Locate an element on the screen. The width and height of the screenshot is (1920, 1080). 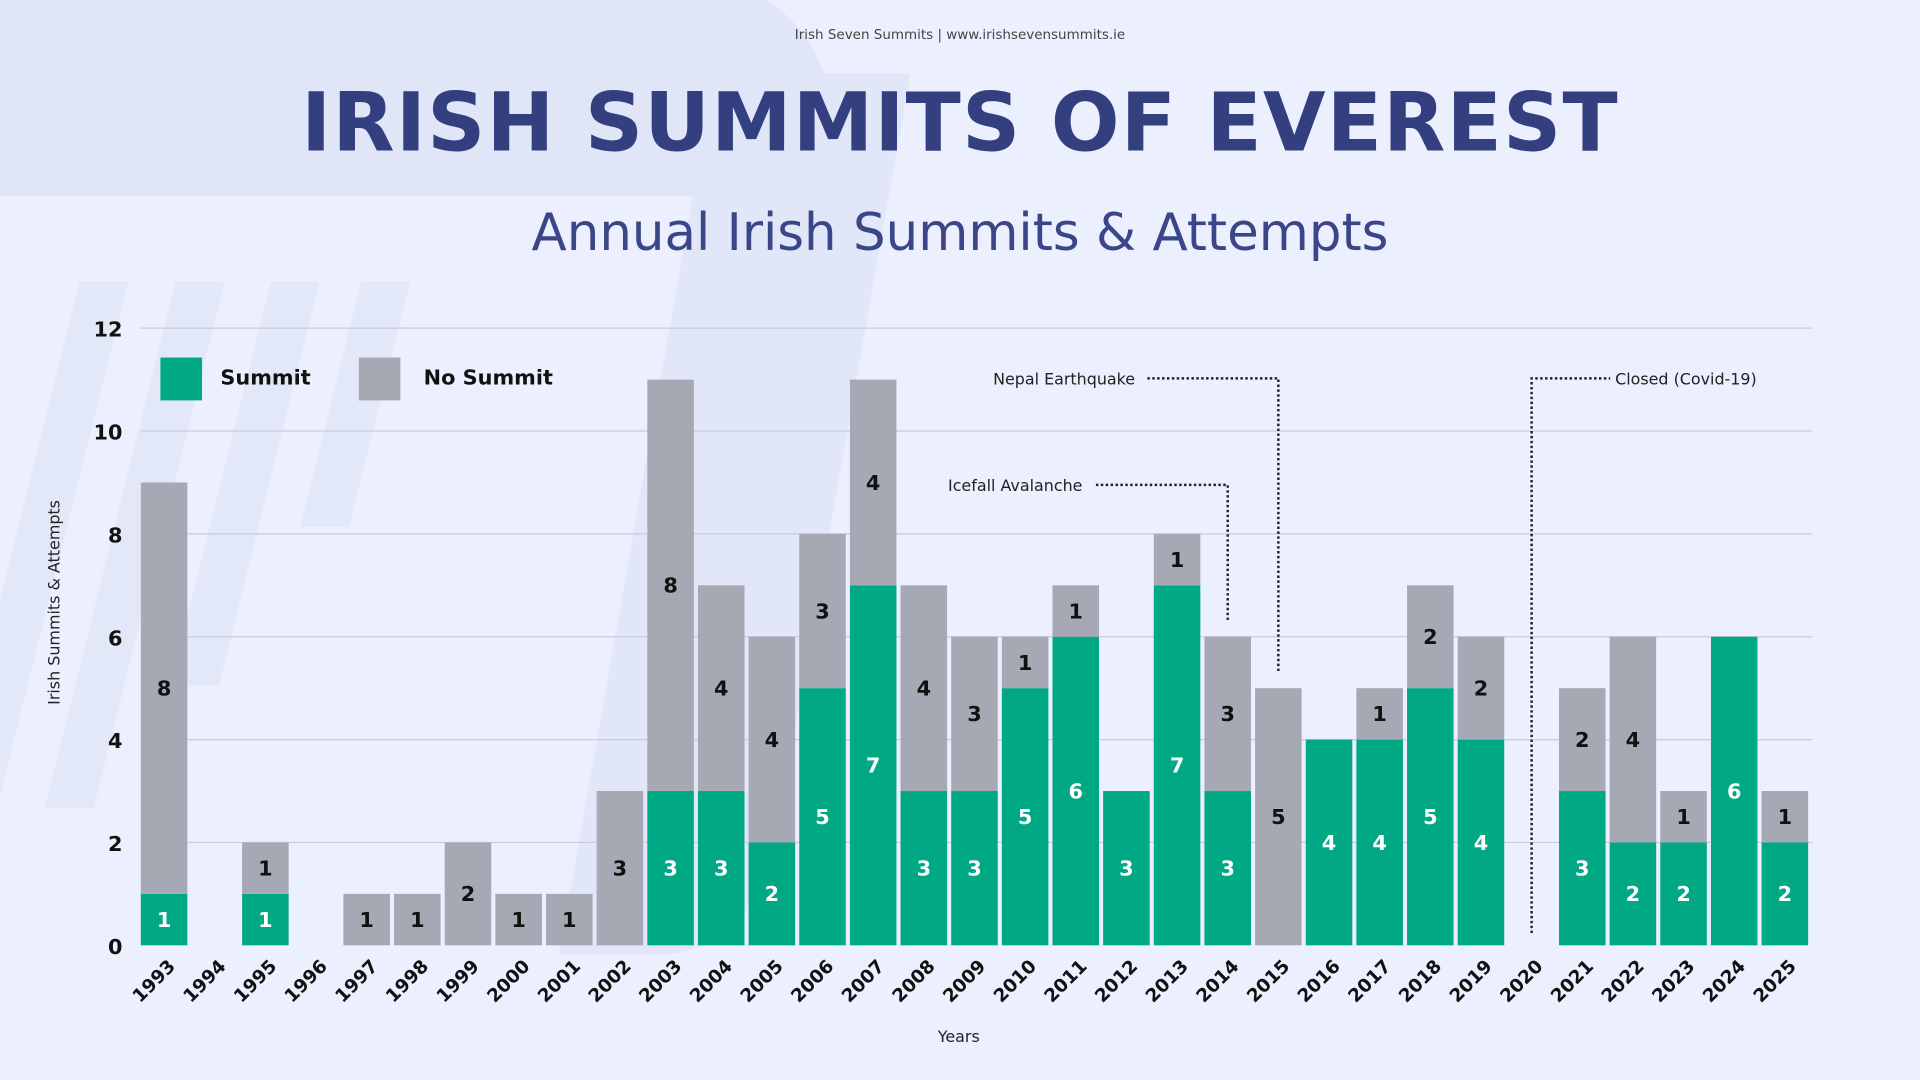
data-label-summit: 7 is located at coordinates (1177, 766).